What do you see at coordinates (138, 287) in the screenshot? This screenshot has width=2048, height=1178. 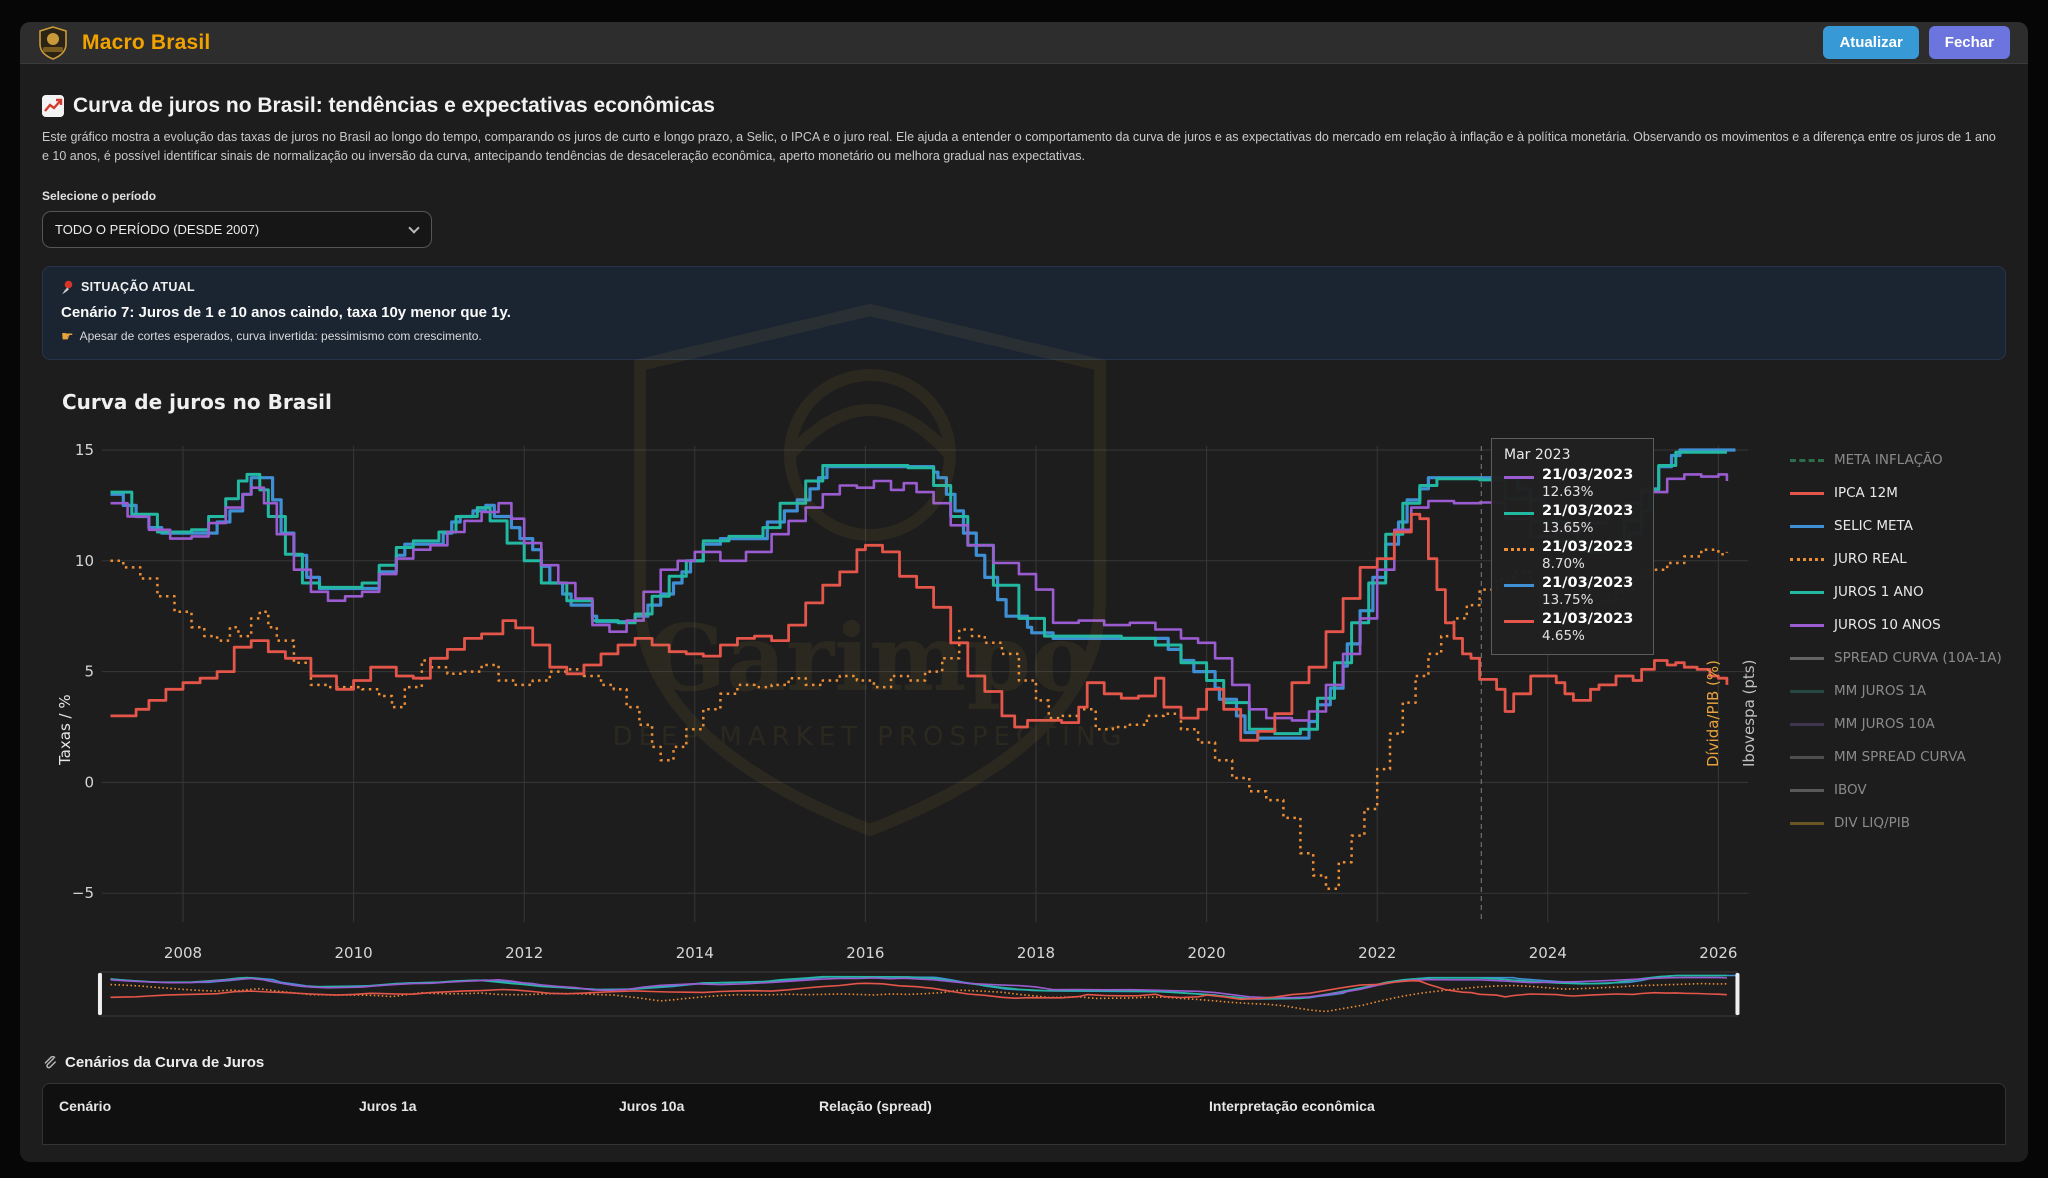 I see `situation-heading-text: SITUAÇÃO ATUAL` at bounding box center [138, 287].